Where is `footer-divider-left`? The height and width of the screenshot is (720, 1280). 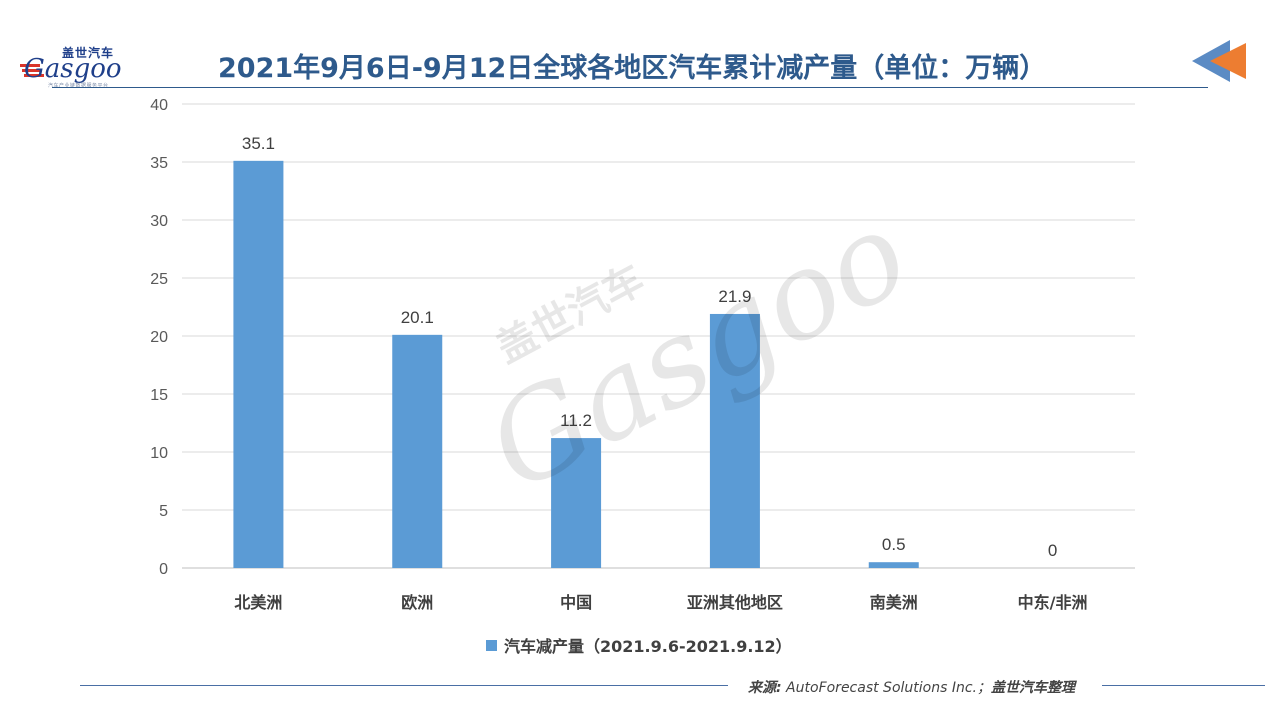
footer-divider-left is located at coordinates (404, 685).